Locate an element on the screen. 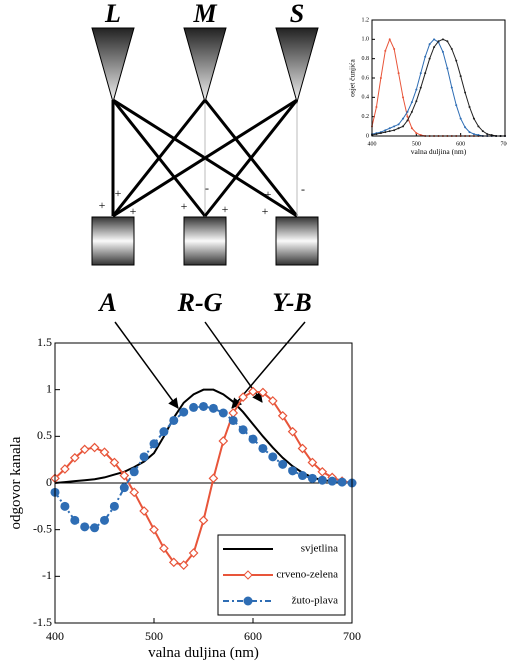  y-tick-label: 0.5 is located at coordinates (44, 435).